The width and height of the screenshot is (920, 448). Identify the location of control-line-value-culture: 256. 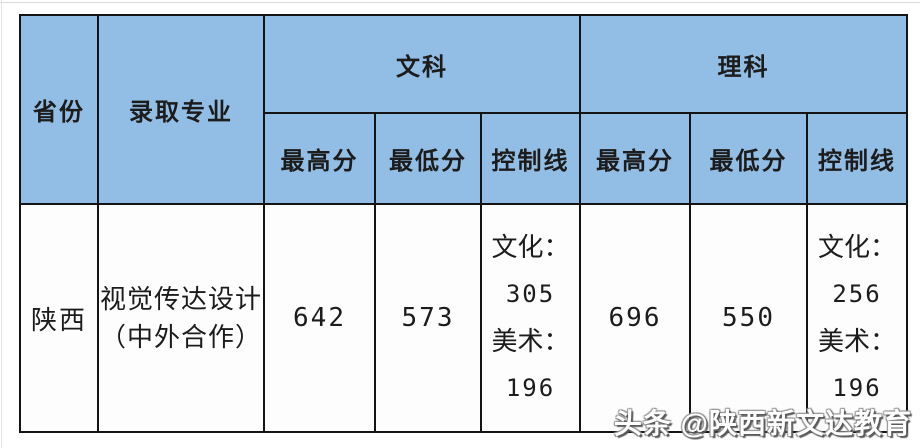
(857, 294).